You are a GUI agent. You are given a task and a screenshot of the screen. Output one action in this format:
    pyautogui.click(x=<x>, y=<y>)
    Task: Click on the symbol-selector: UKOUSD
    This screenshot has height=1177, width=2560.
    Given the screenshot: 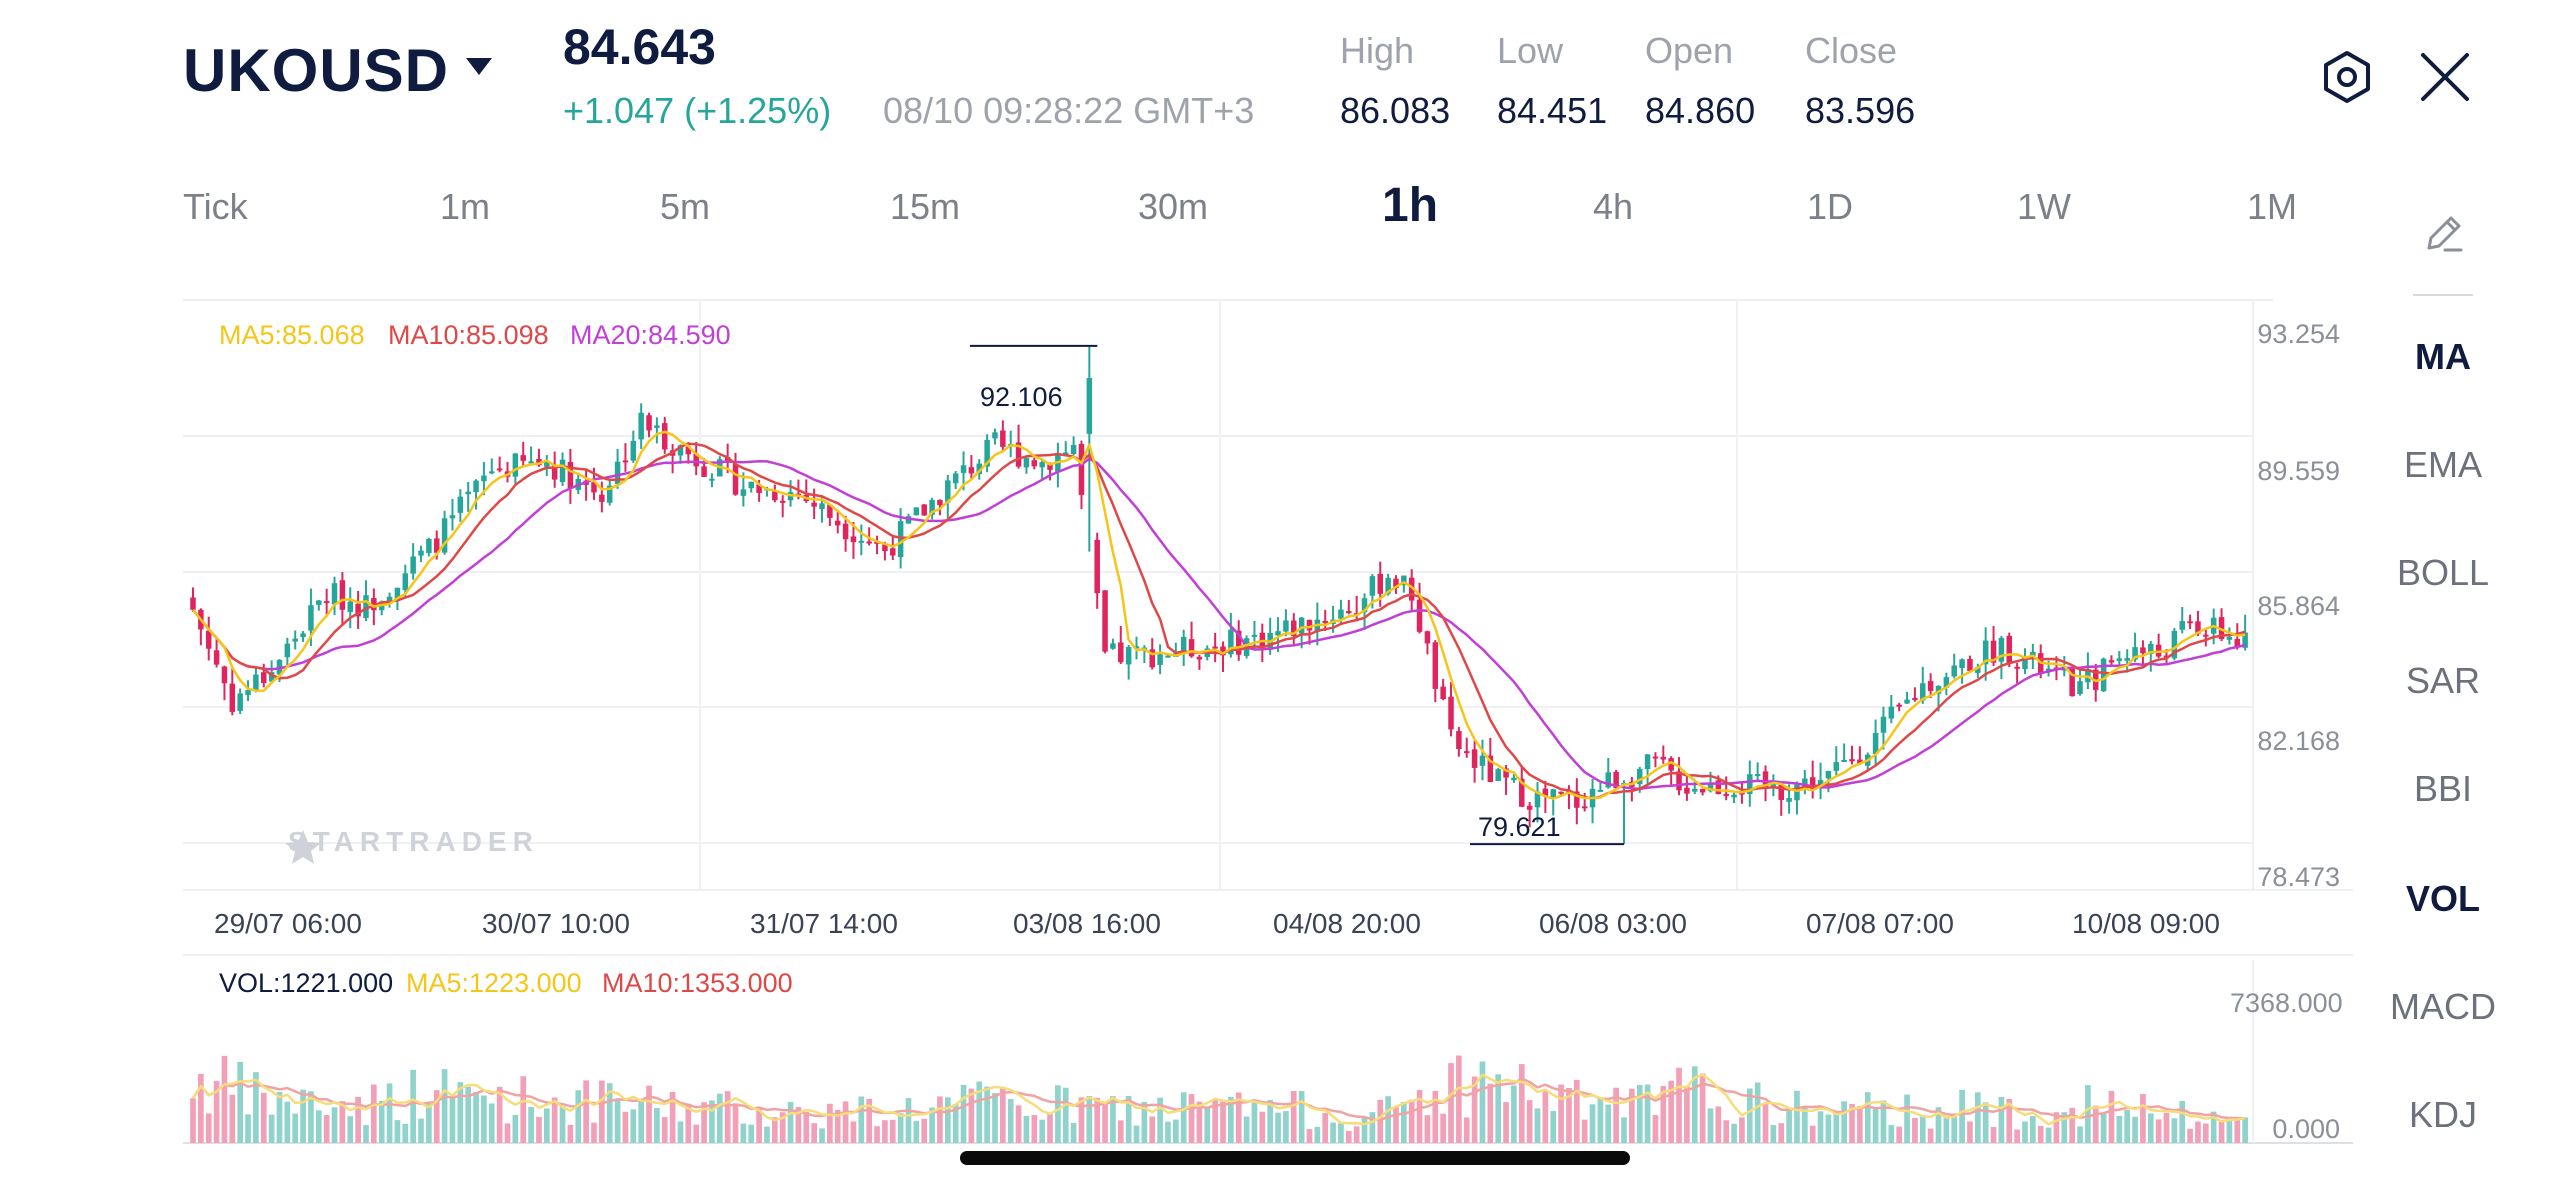 What is the action you would take?
    pyautogui.click(x=316, y=70)
    